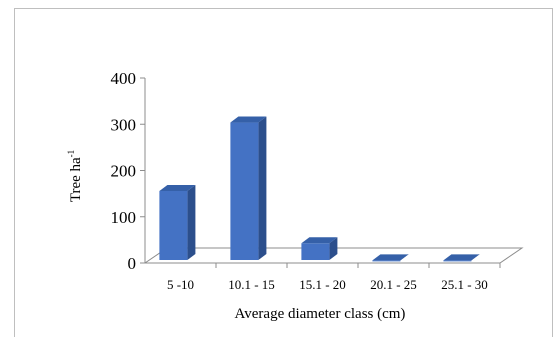 This screenshot has height=337, width=559. Describe the element at coordinates (464, 284) in the screenshot. I see `x-tick-label: 25.1 - 30` at that location.